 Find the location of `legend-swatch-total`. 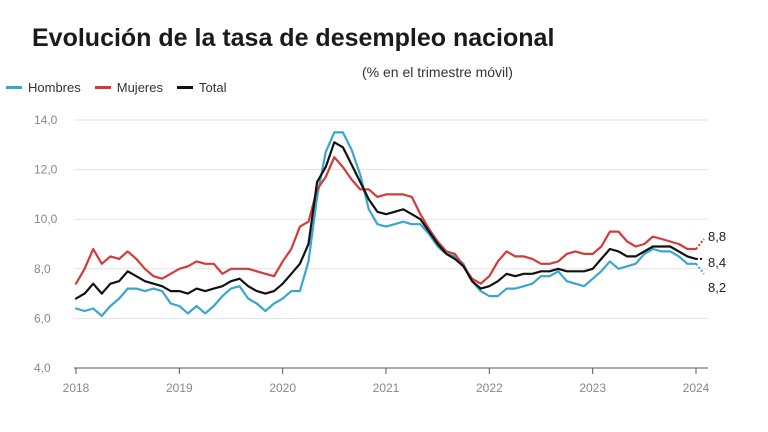

legend-swatch-total is located at coordinates (185, 87).